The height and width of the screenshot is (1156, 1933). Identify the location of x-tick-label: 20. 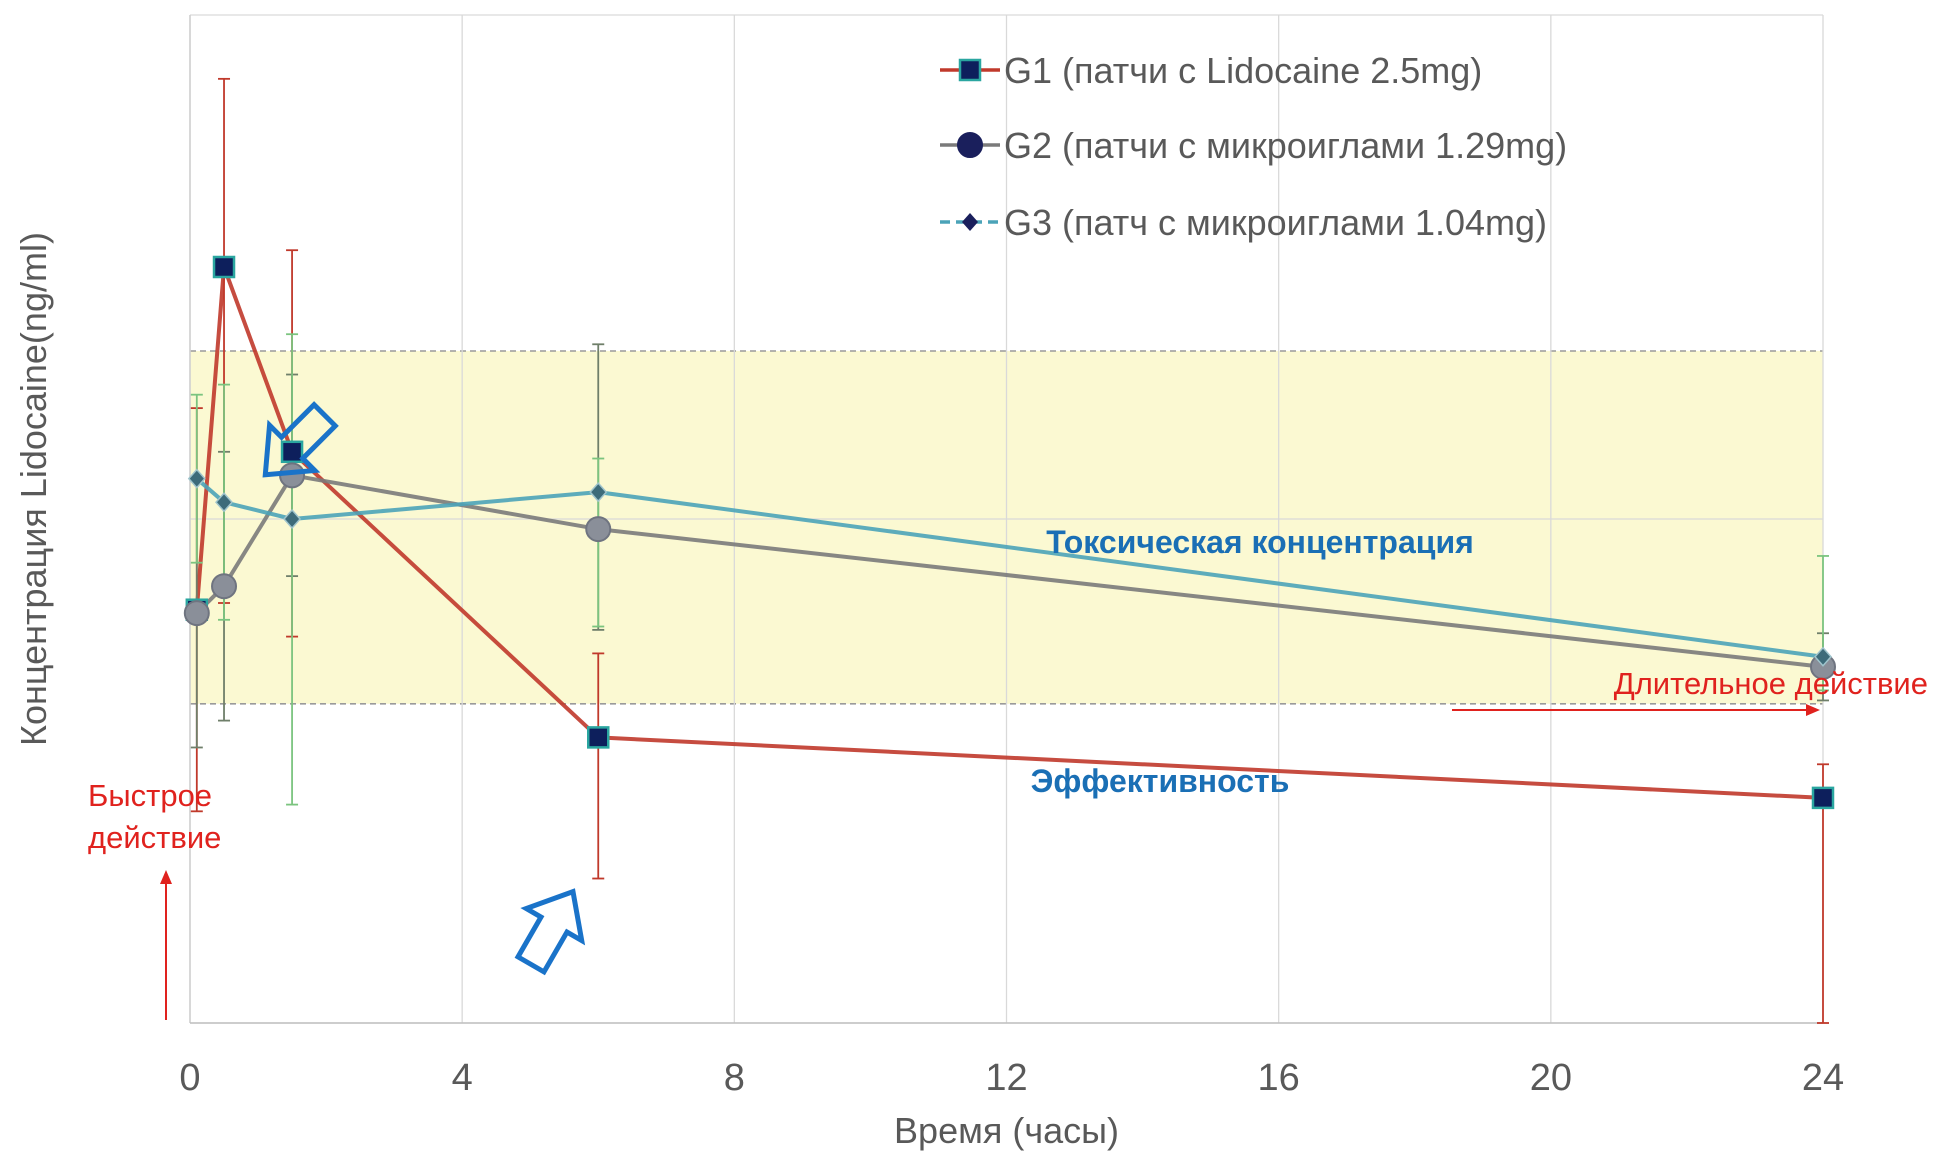
(1551, 1078).